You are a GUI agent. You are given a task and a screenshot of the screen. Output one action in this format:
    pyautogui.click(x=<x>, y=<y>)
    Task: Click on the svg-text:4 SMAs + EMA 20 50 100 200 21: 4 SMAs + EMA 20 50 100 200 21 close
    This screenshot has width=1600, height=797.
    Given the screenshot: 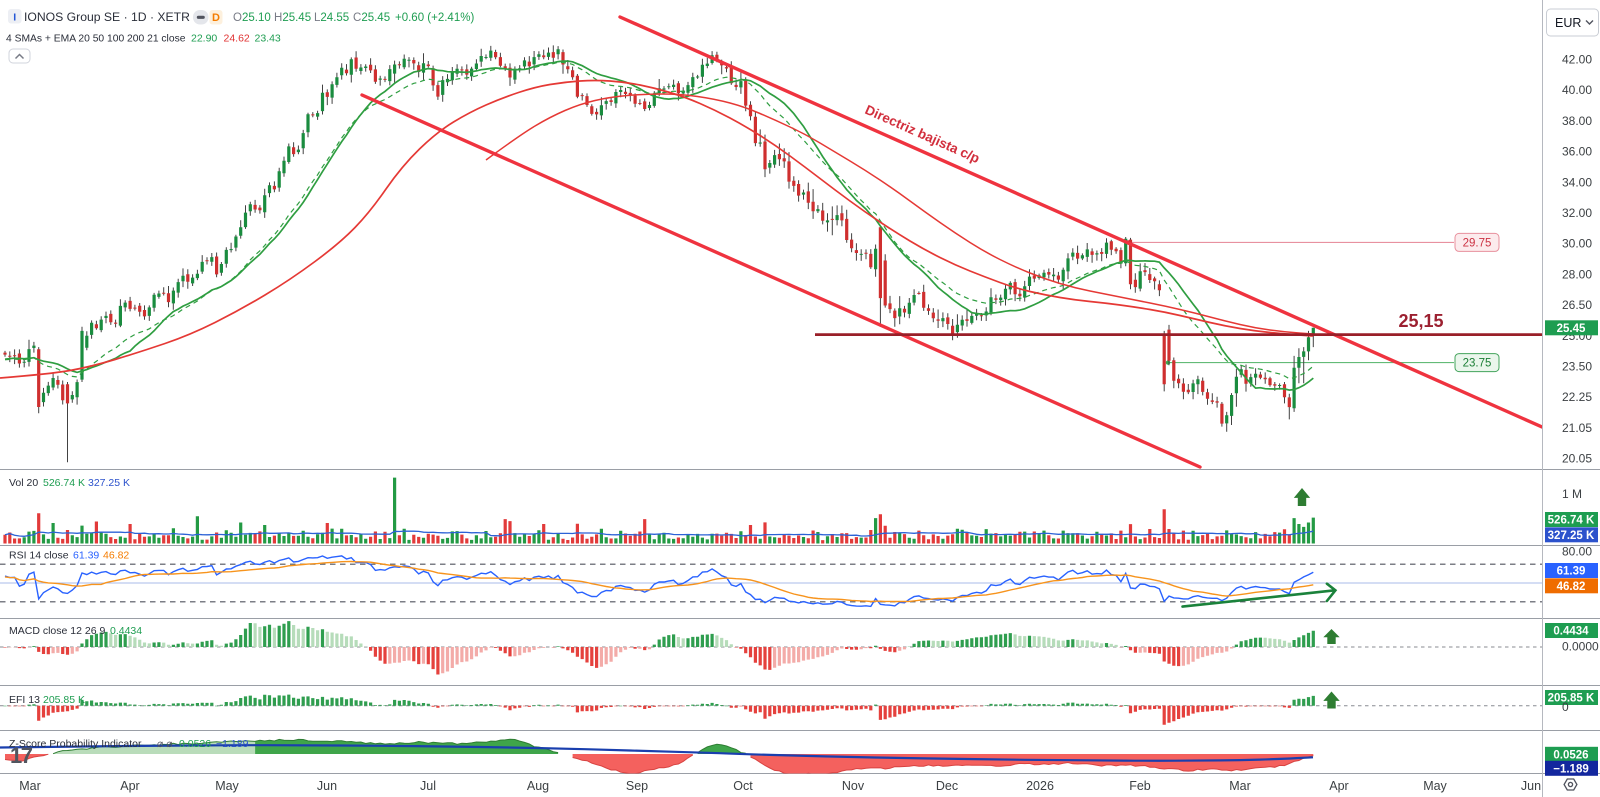 What is the action you would take?
    pyautogui.click(x=96, y=39)
    